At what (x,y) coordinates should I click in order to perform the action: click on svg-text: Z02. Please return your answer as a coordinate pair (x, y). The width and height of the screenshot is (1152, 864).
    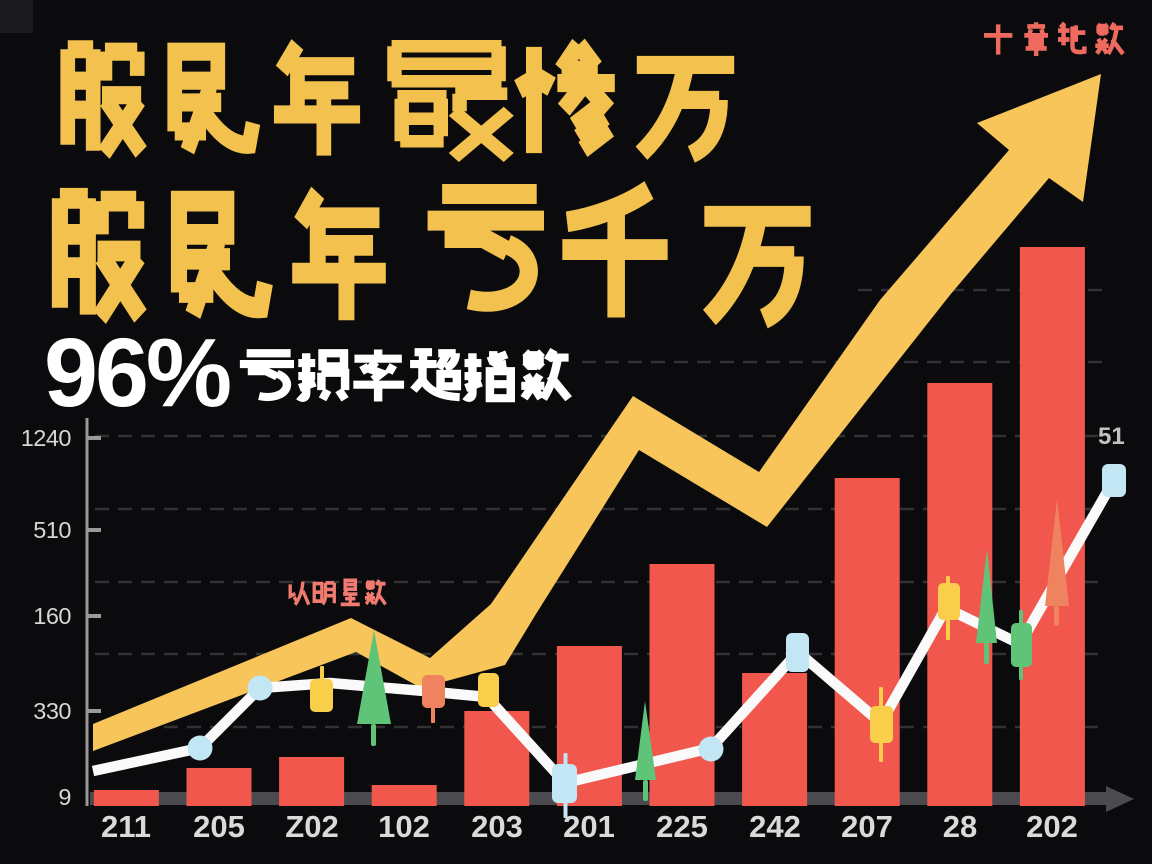
    Looking at the image, I should click on (311, 826).